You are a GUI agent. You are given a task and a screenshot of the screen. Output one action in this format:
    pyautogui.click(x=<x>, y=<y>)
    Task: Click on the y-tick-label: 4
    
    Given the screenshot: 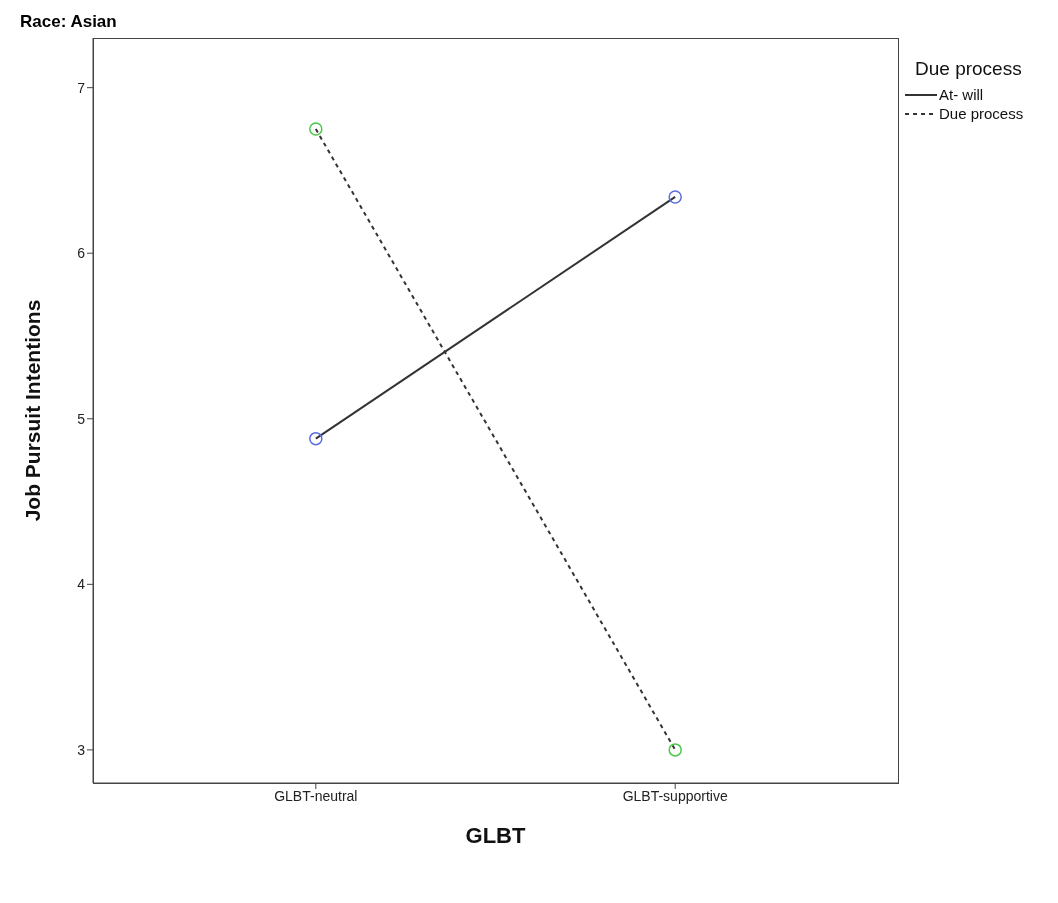 What is the action you would take?
    pyautogui.click(x=81, y=584)
    